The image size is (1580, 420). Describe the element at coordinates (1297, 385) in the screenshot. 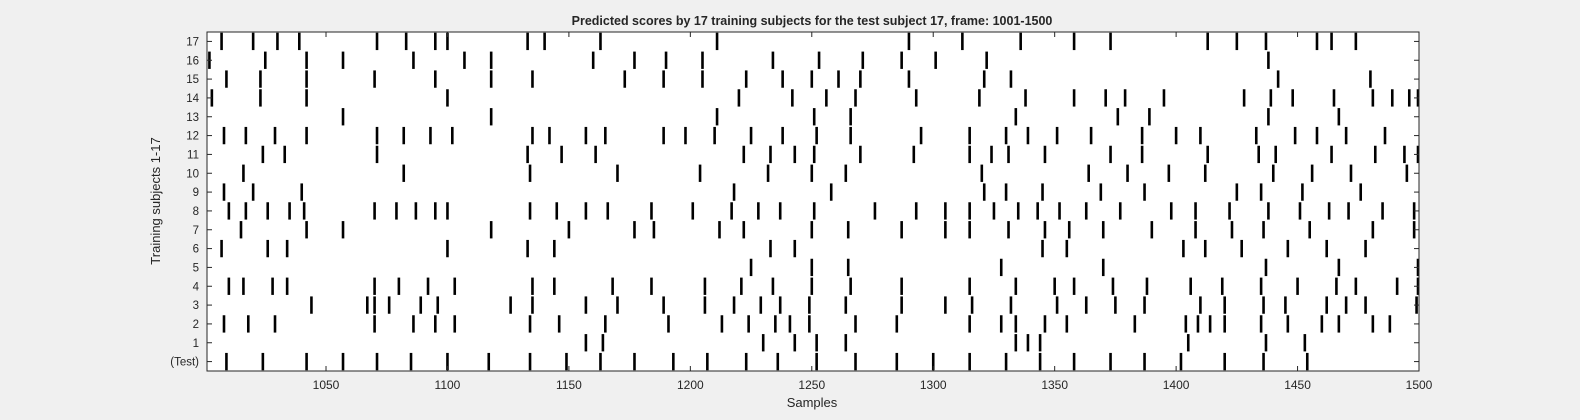

I see `x-tick-label: 1450` at that location.